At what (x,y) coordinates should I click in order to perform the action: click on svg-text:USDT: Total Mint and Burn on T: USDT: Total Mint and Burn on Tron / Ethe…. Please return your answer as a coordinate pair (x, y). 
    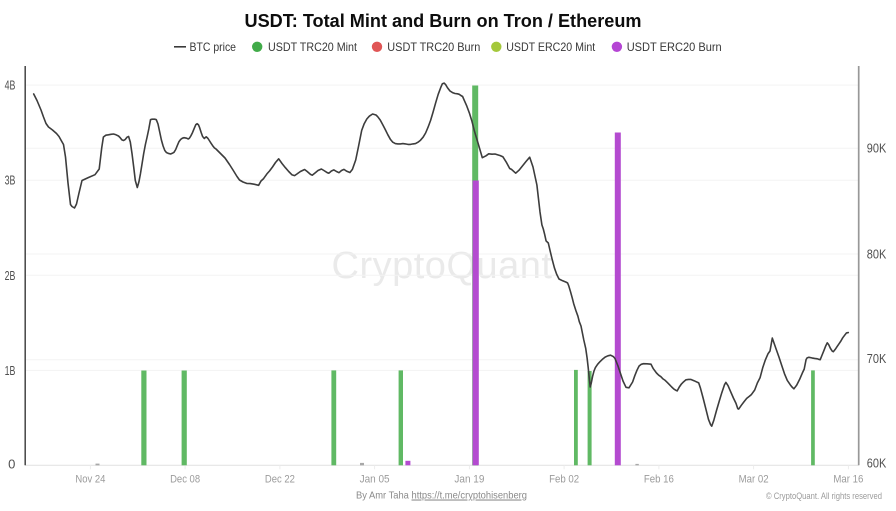
    Looking at the image, I should click on (443, 21).